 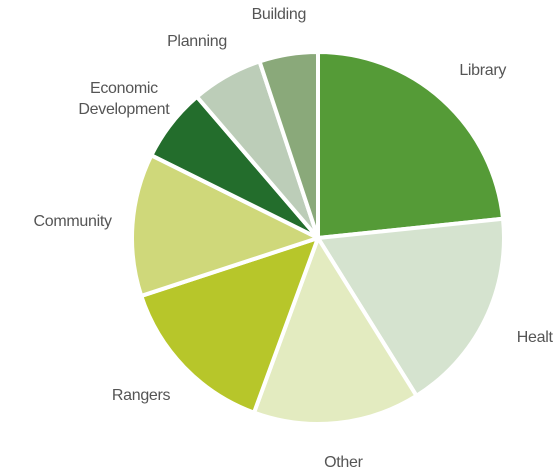 I want to click on slice-label: Economic Development, so click(x=124, y=99).